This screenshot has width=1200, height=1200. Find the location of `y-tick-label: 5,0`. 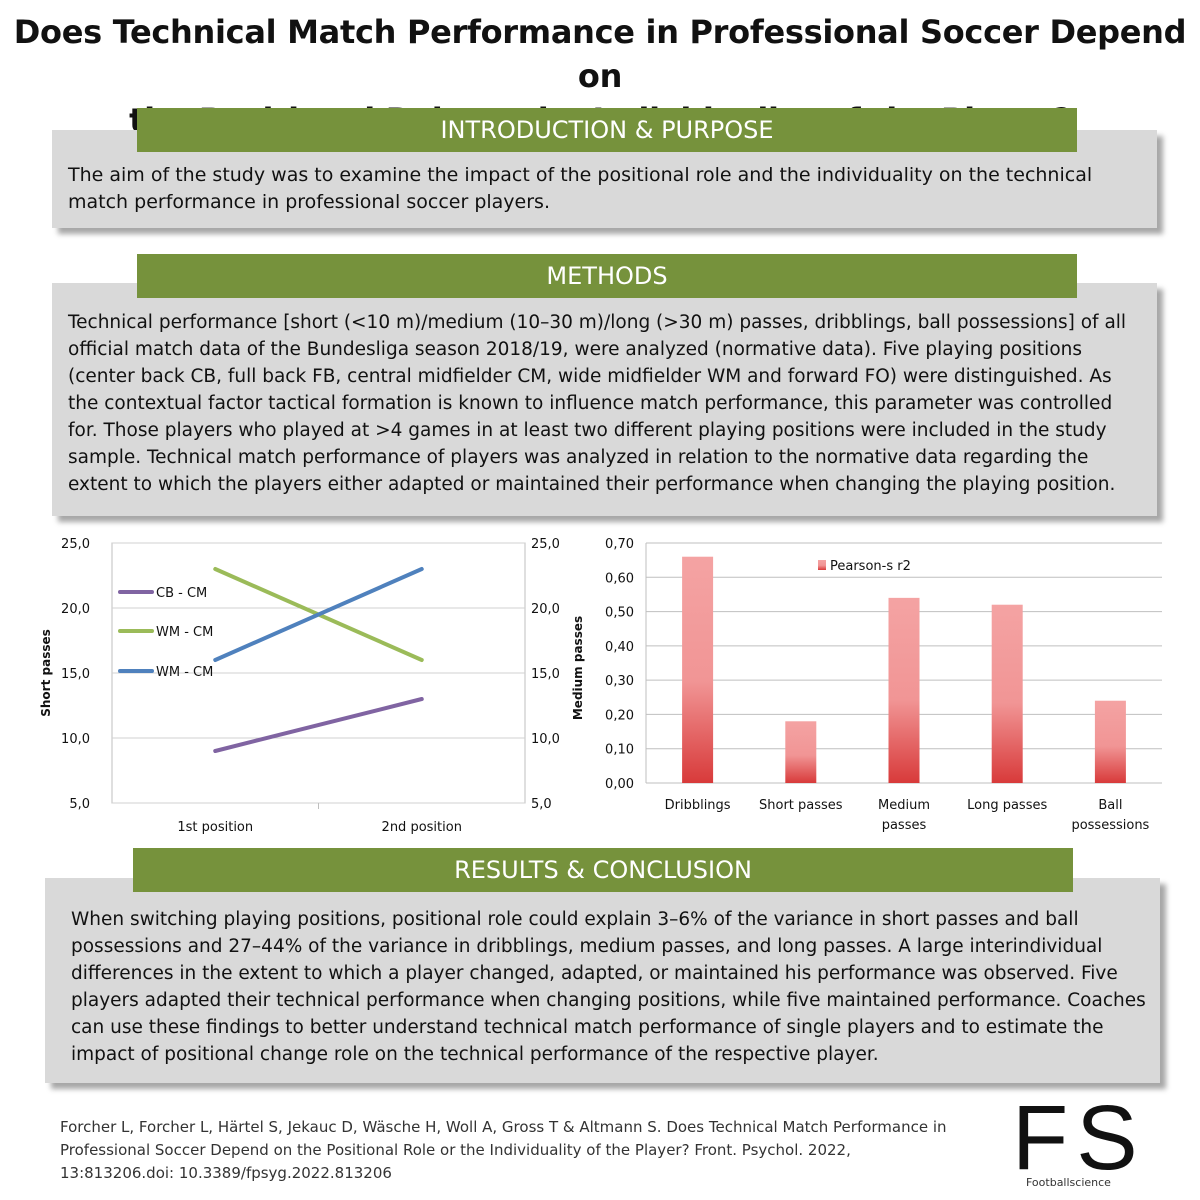

y-tick-label: 5,0 is located at coordinates (79, 804).